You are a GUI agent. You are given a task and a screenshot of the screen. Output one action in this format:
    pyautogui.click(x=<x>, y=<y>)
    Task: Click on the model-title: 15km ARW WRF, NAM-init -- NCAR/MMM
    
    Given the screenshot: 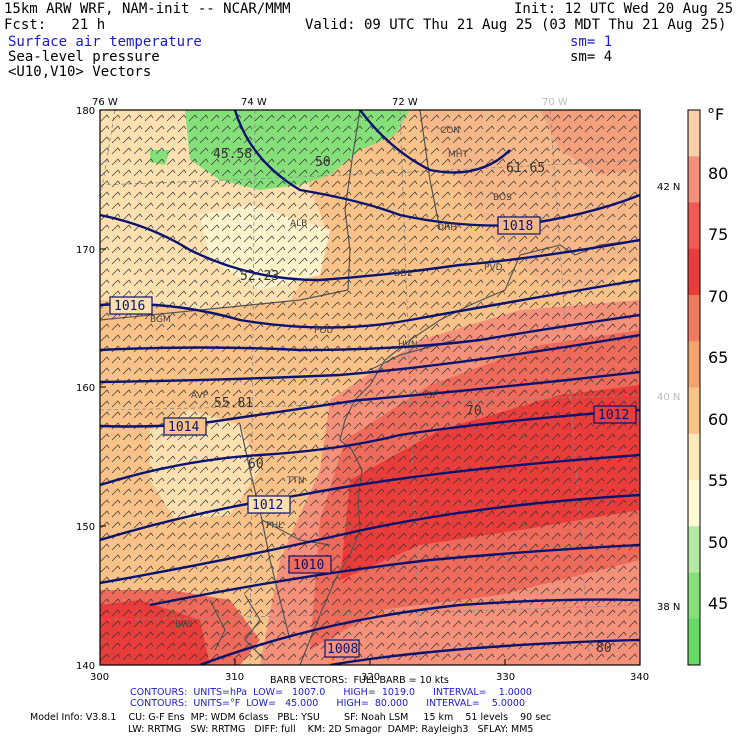 What is the action you would take?
    pyautogui.click(x=147, y=9)
    